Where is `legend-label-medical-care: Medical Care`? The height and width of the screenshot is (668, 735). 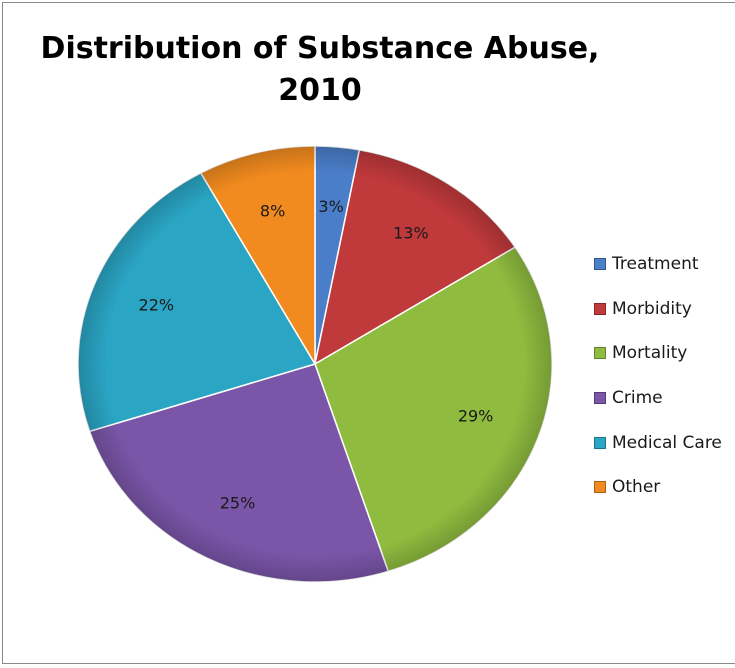
legend-label-medical-care: Medical Care is located at coordinates (667, 442).